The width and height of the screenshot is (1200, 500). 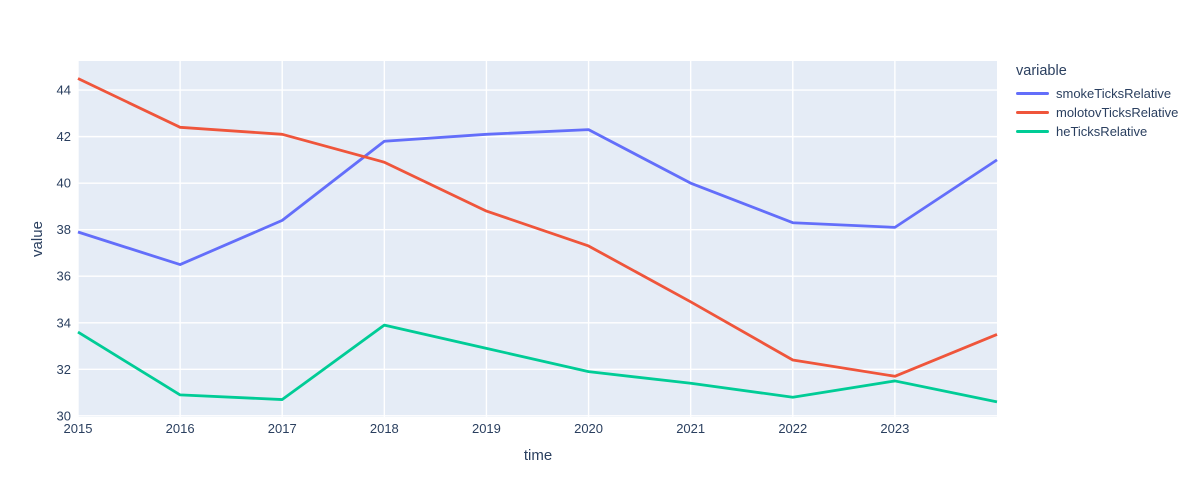 What do you see at coordinates (64, 136) in the screenshot?
I see `y-tick-label: 42` at bounding box center [64, 136].